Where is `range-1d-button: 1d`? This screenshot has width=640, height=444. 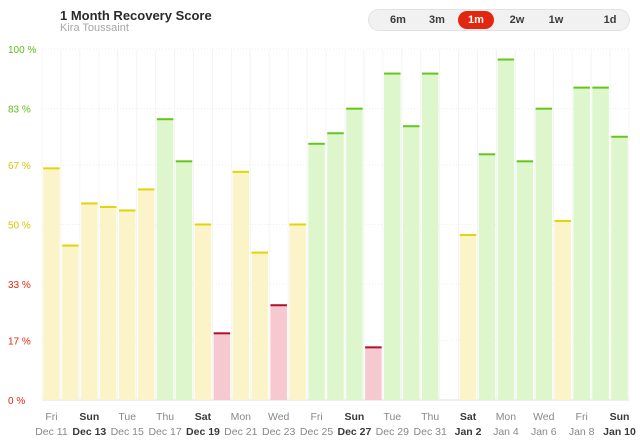
range-1d-button: 1d is located at coordinates (610, 20).